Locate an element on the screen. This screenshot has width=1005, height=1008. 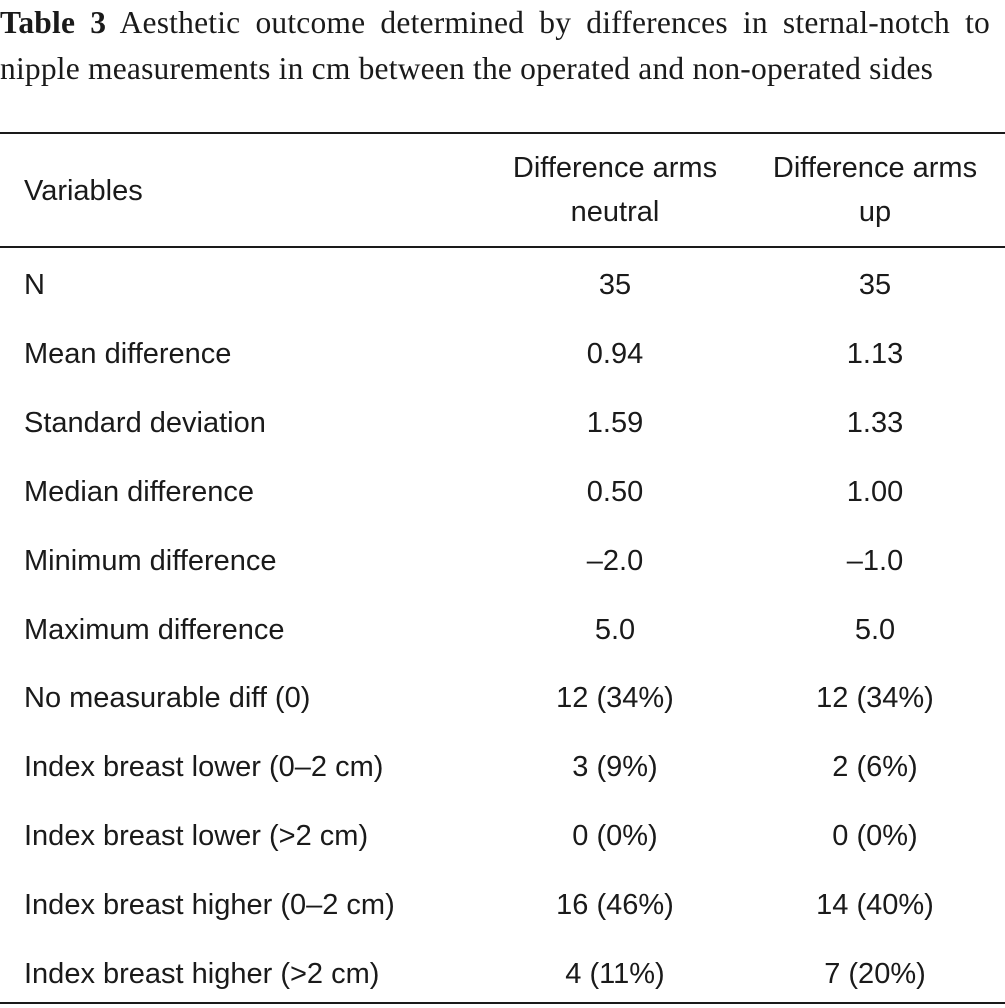
table-label: Table 3 is located at coordinates (53, 22).